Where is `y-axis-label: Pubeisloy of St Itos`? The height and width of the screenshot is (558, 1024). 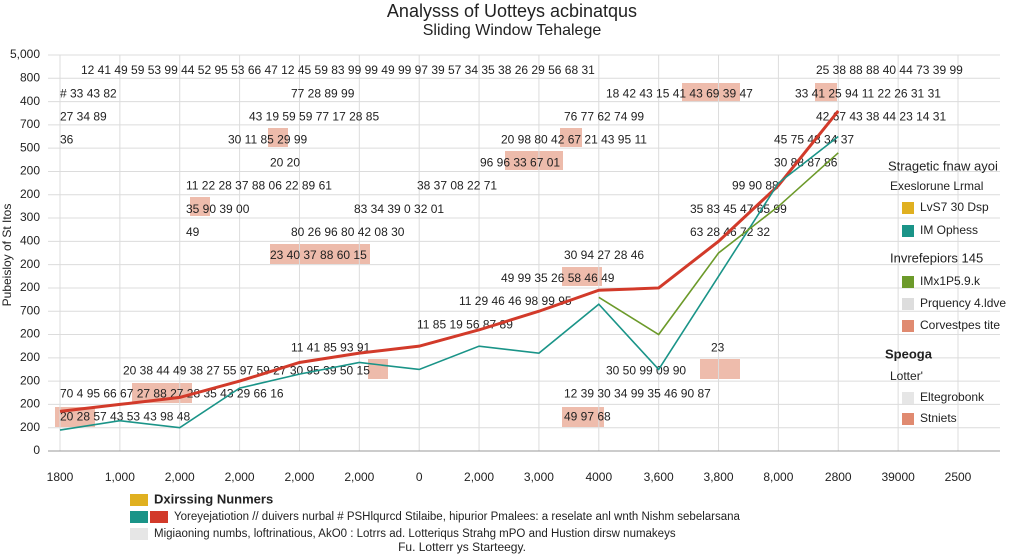
y-axis-label: Pubeisloy of St Itos is located at coordinates (7, 255).